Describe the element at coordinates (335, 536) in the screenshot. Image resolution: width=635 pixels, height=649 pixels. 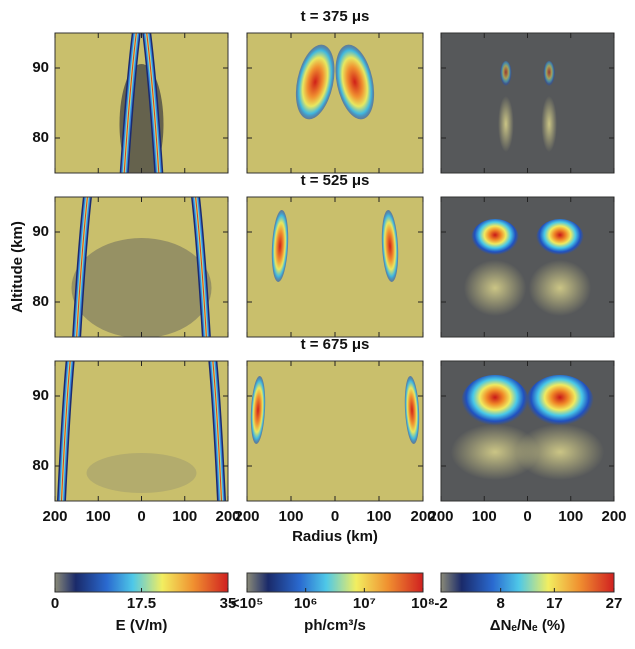
I see `x-axis-label: Radius (km)` at that location.